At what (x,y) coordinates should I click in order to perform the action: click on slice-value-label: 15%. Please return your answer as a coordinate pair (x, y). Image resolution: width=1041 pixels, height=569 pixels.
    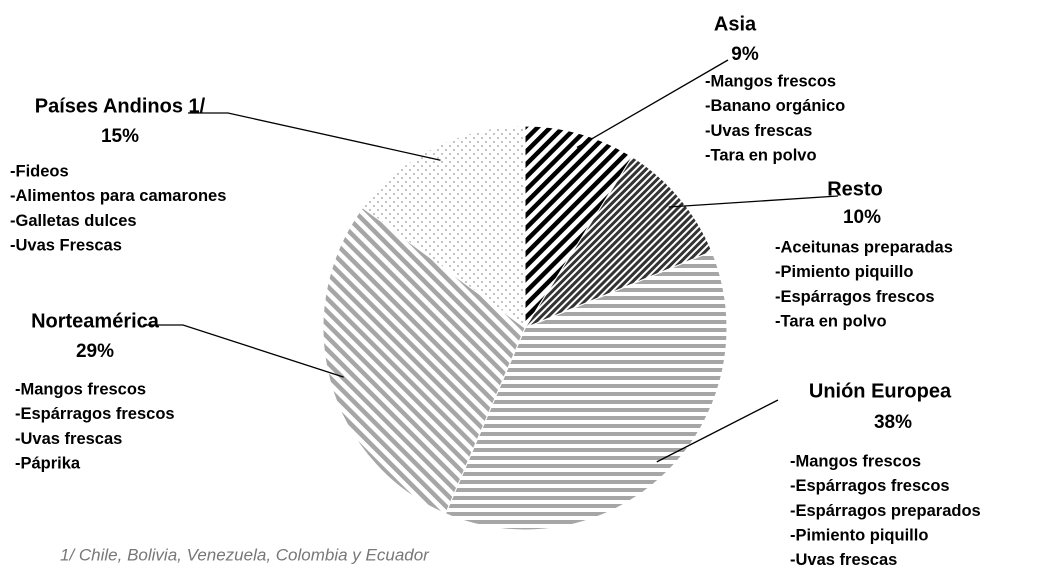
    Looking at the image, I should click on (120, 136).